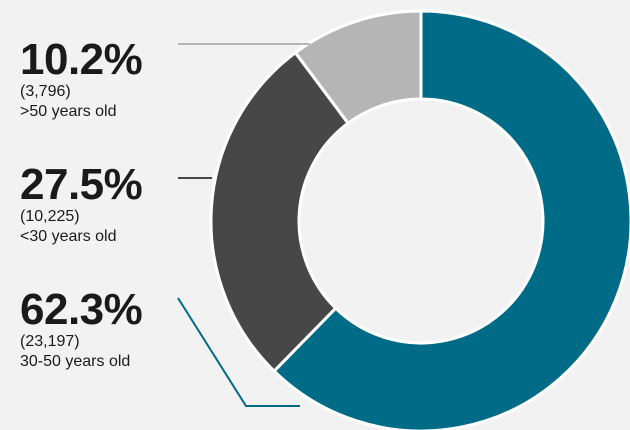  Describe the element at coordinates (50, 341) in the screenshot. I see `count-30-50: (23,197)` at that location.